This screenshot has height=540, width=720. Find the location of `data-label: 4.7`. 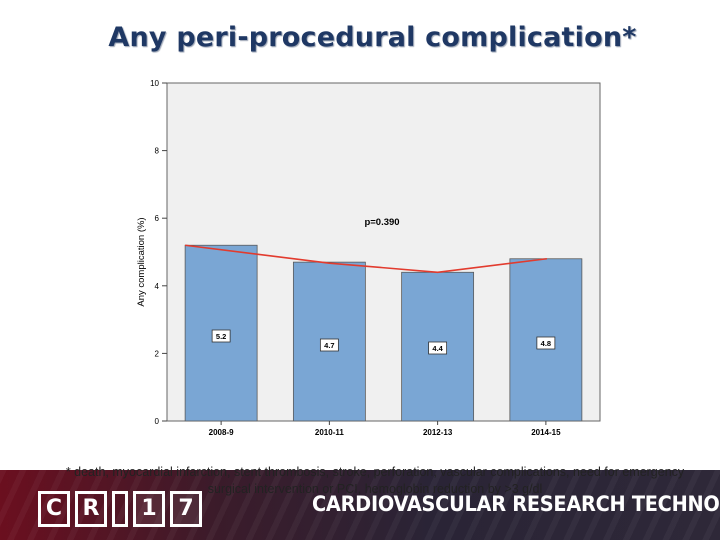

data-label: 4.7 is located at coordinates (329, 345).